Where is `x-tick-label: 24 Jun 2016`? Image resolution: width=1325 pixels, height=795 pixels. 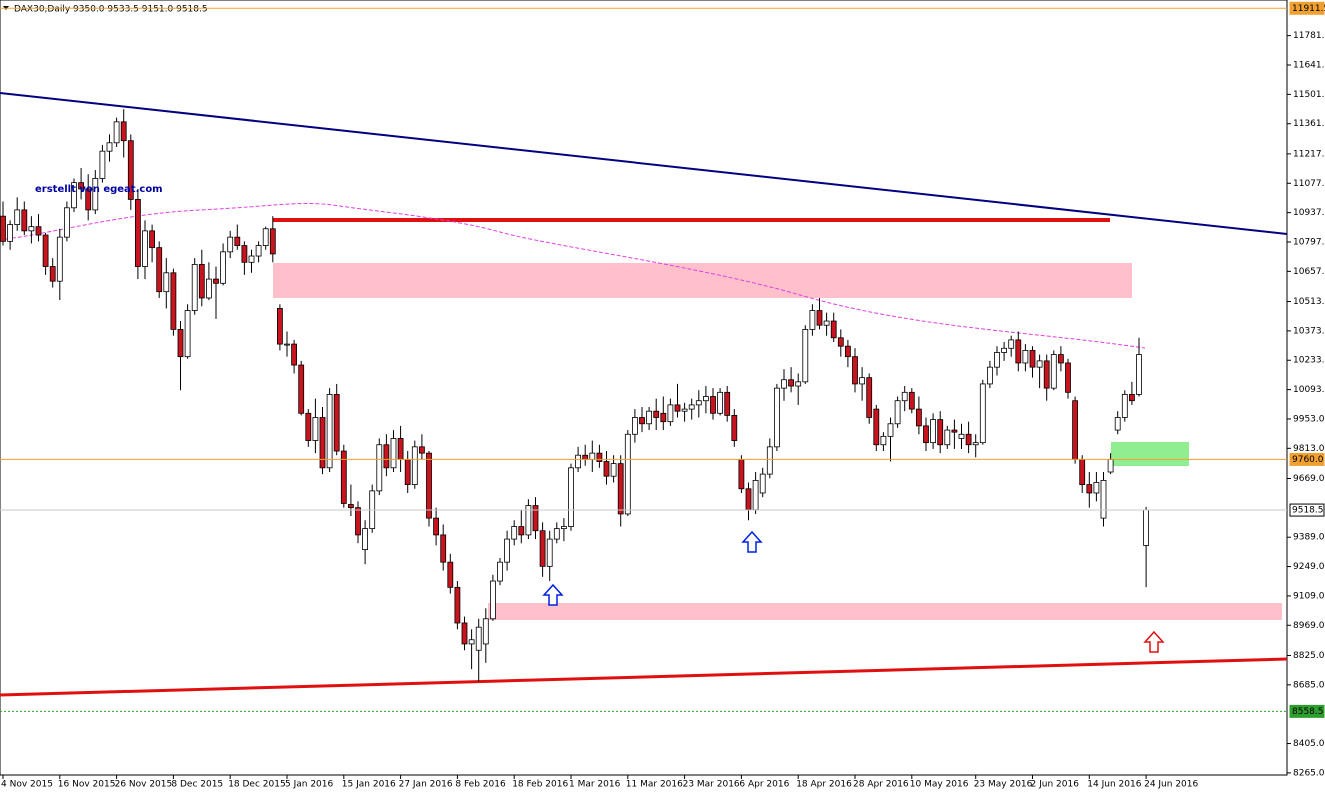 x-tick-label: 24 Jun 2016 is located at coordinates (1171, 785).